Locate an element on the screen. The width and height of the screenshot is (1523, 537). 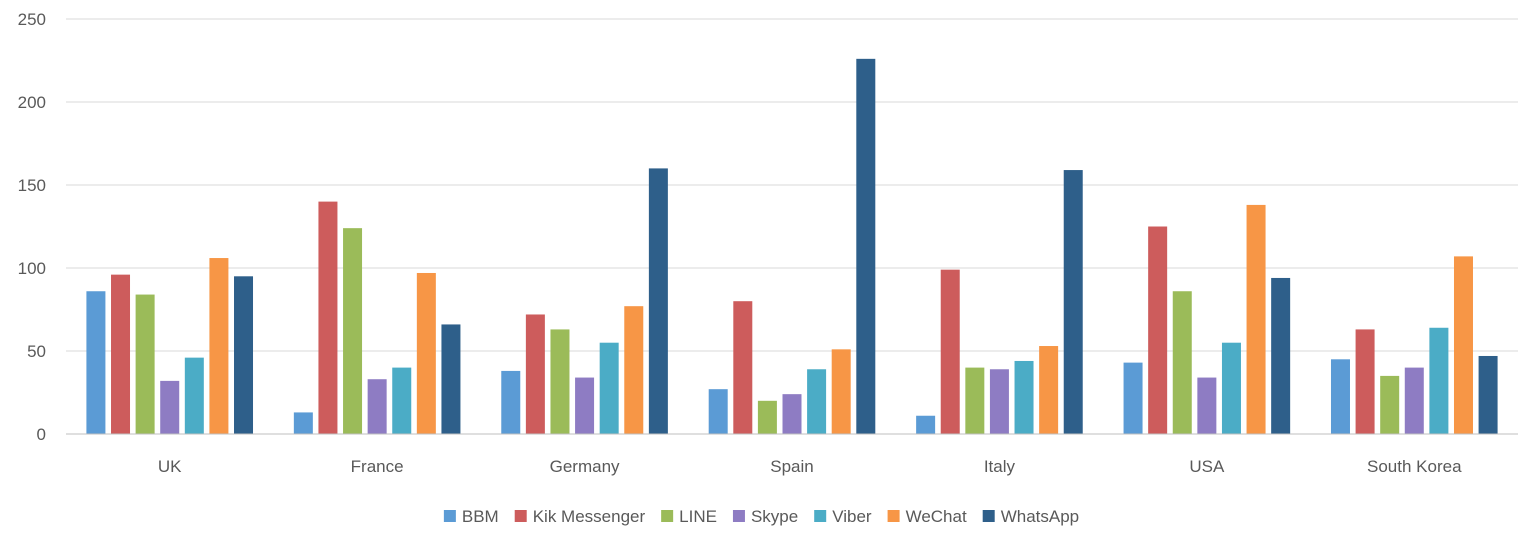
y-tick-label: 200 is located at coordinates (32, 102).